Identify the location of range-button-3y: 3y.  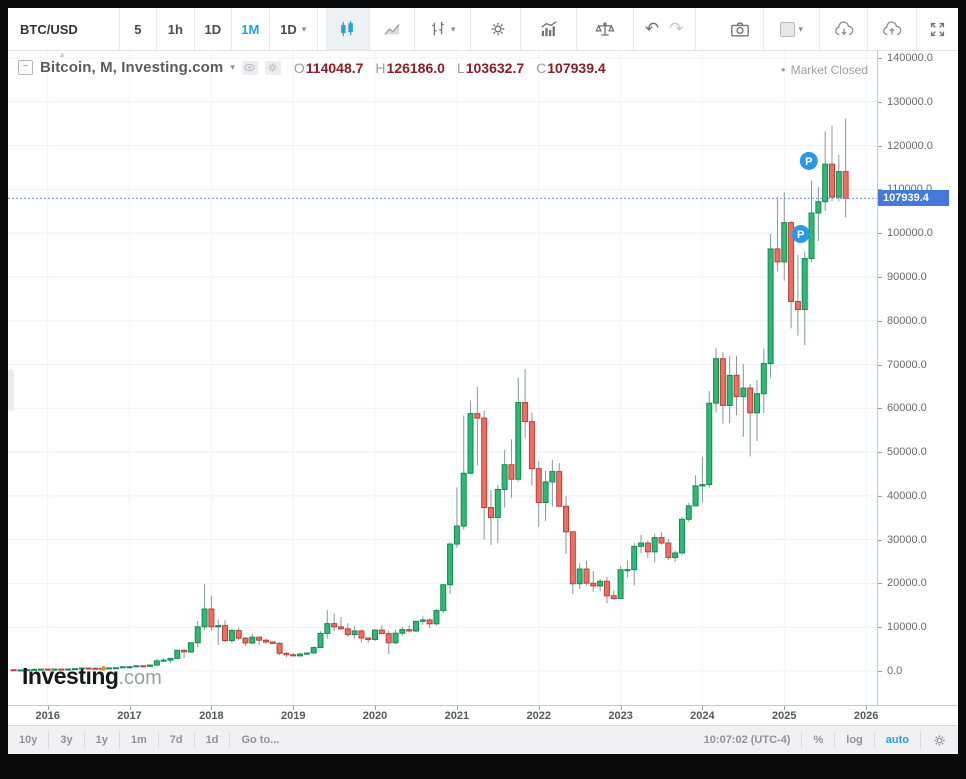
(67, 740).